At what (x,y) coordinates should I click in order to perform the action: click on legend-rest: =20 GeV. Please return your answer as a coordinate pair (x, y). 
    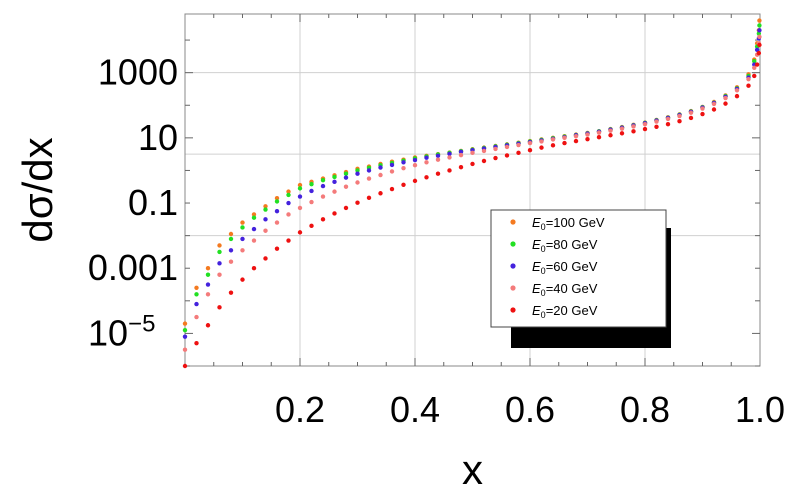
    Looking at the image, I should click on (572, 310).